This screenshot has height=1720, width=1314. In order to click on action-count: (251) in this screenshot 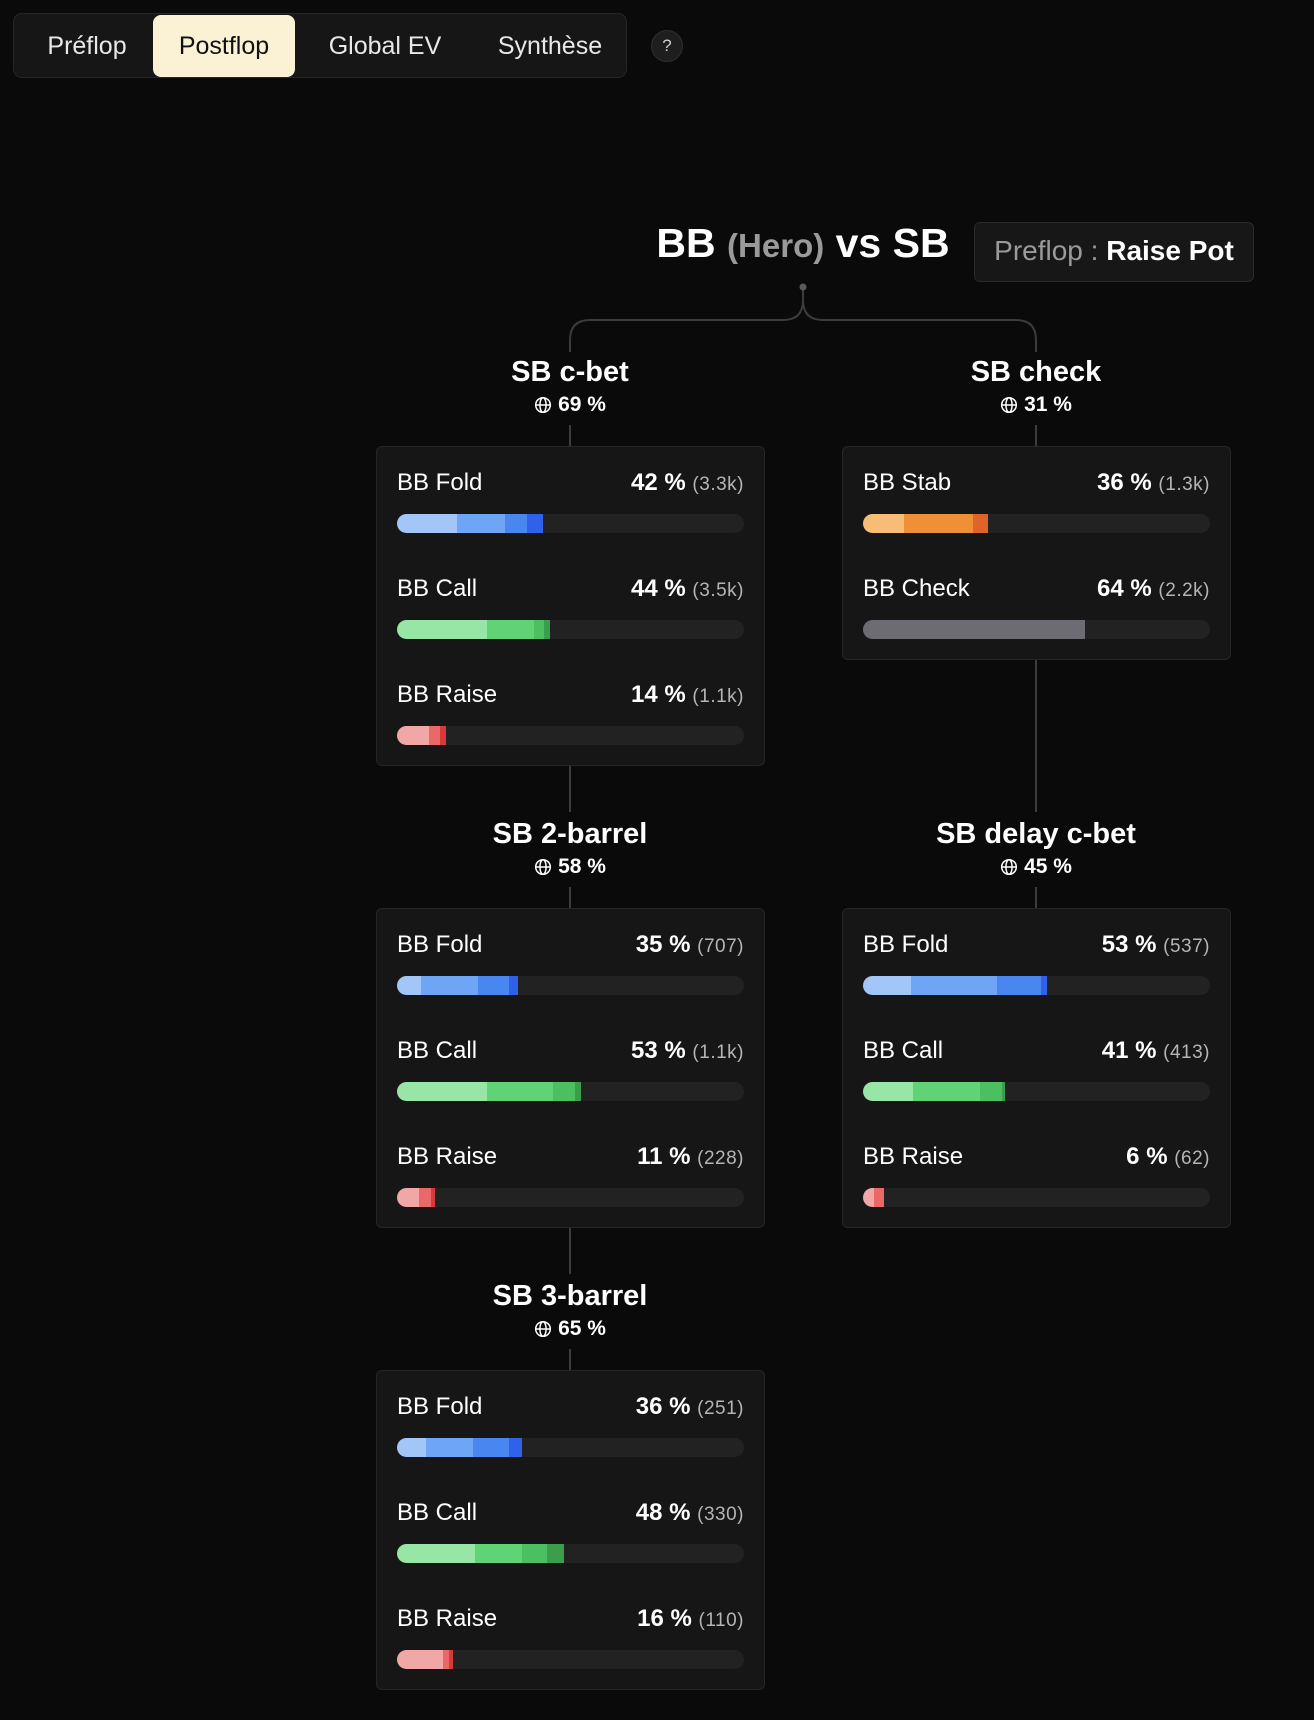, I will do `click(720, 1408)`.